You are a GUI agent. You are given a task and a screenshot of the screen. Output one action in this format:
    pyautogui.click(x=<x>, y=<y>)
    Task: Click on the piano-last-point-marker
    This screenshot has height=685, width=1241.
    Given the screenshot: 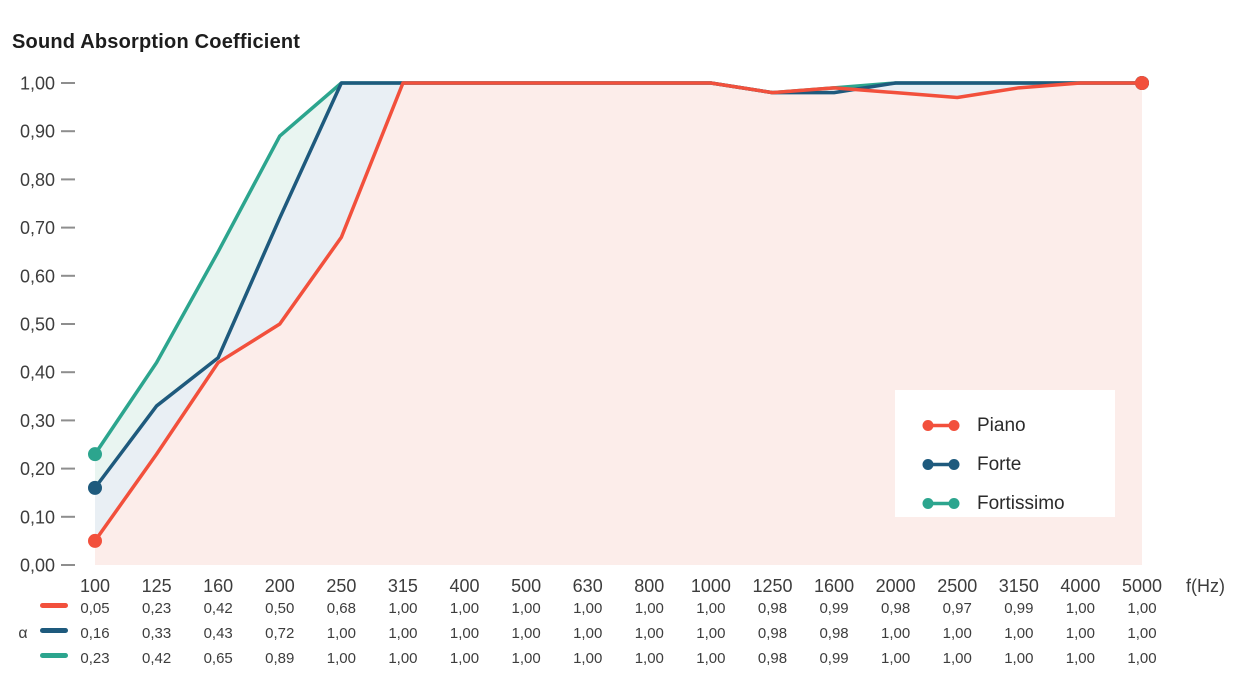 What is the action you would take?
    pyautogui.click(x=1142, y=83)
    